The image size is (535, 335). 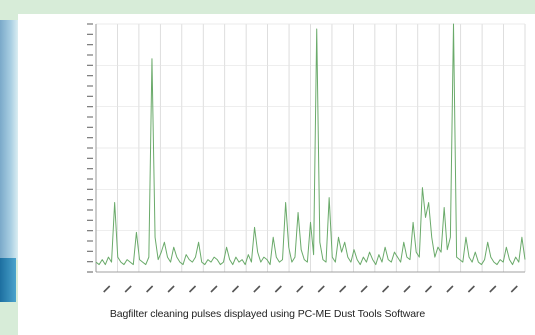 I want to click on left-decorative-block, so click(x=8, y=280).